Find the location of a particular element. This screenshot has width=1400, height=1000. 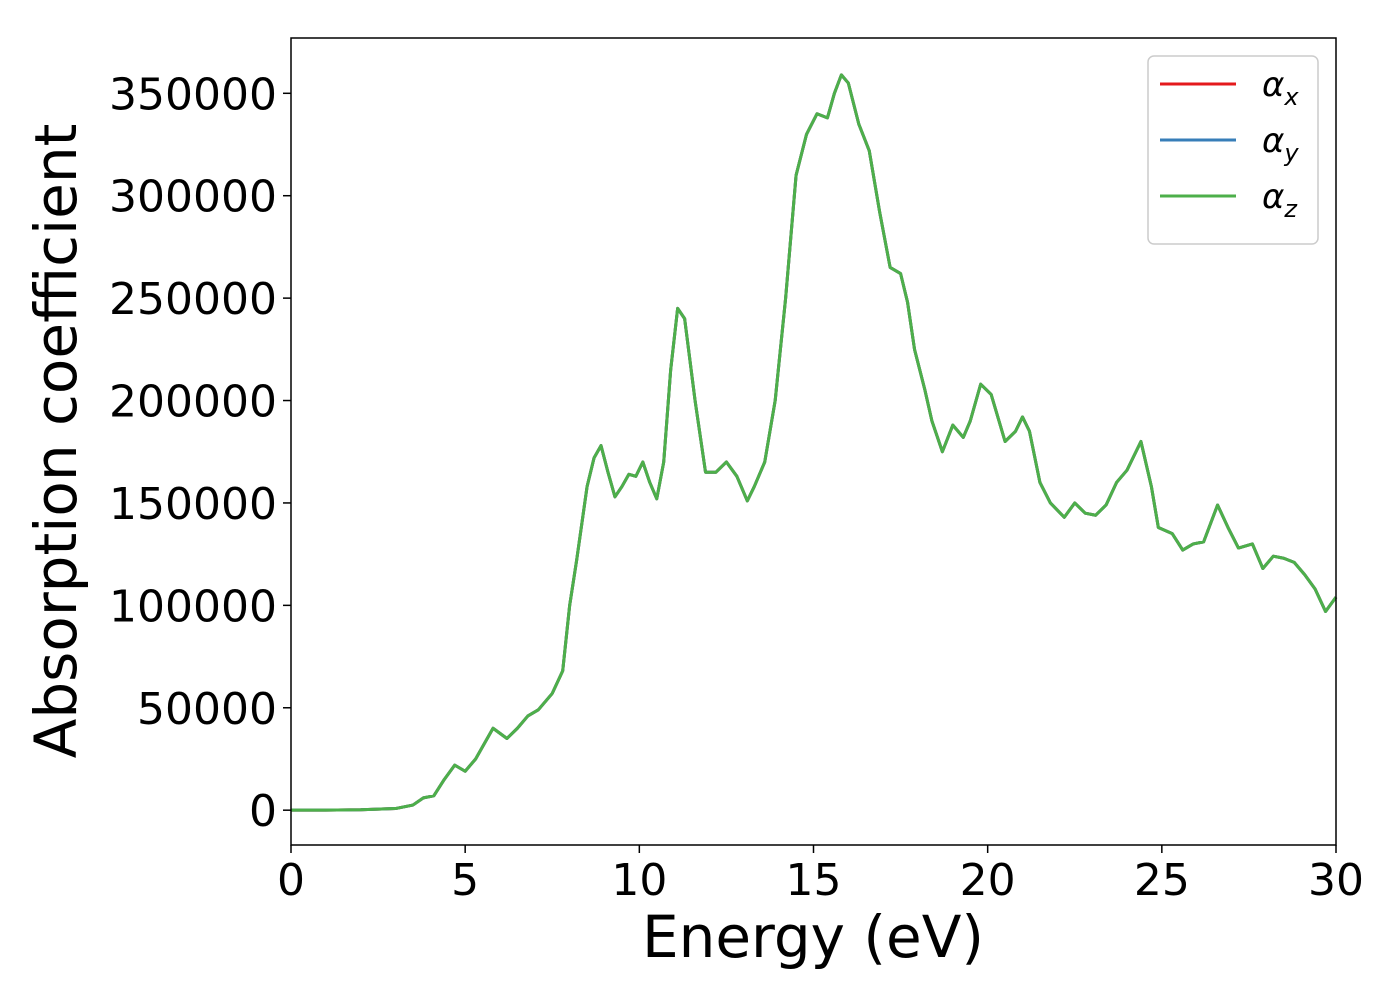

x-tick-label: 5 is located at coordinates (465, 880).